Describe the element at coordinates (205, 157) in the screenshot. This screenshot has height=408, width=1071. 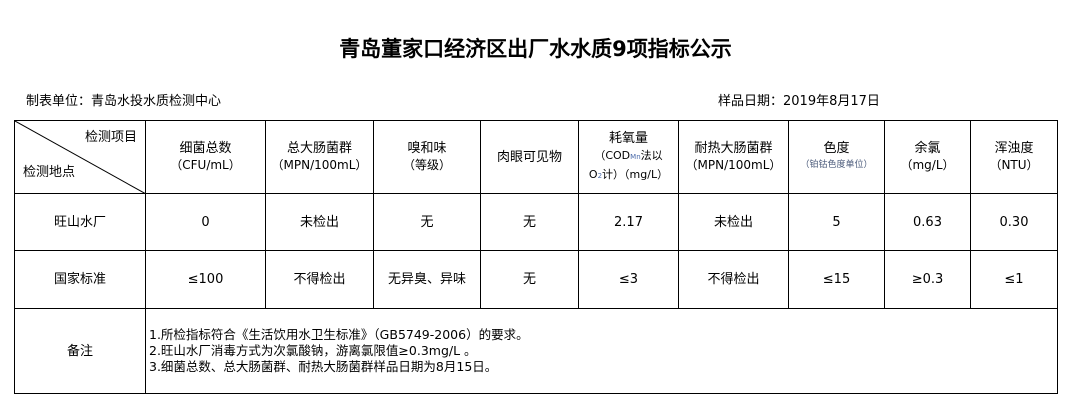
I see `col-header: 细菌总数 （CFU/mL）` at that location.